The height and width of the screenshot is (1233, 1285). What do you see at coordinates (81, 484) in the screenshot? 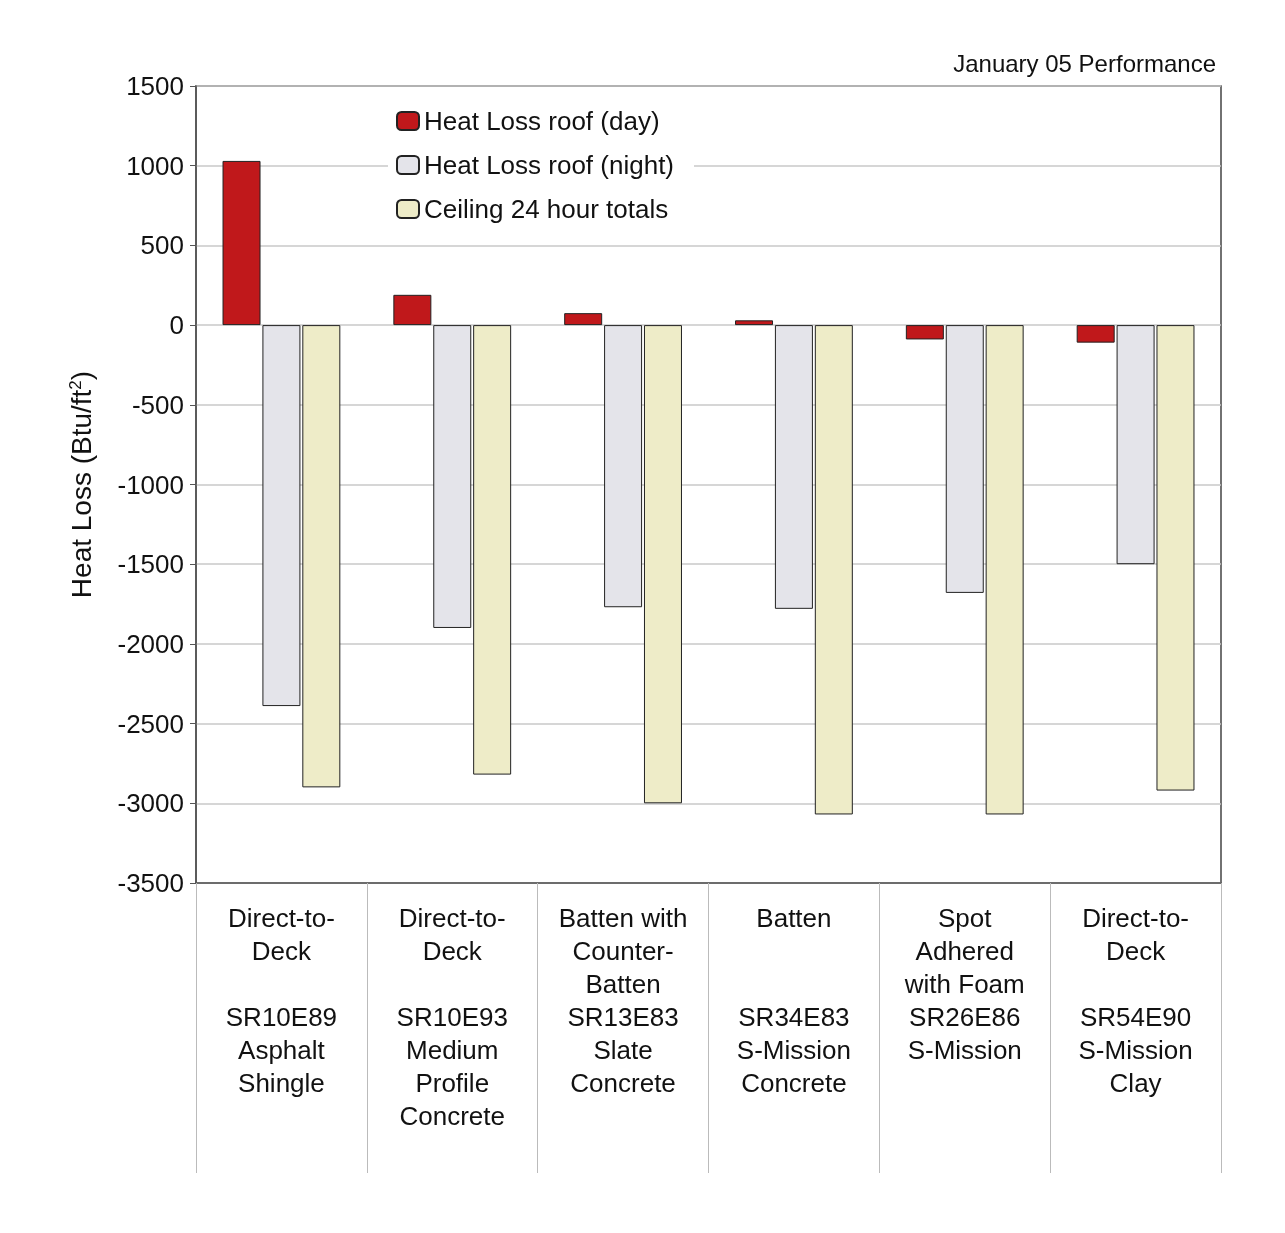
I see `y-axis-title: Heat Loss (Btu/ft2)` at bounding box center [81, 484].